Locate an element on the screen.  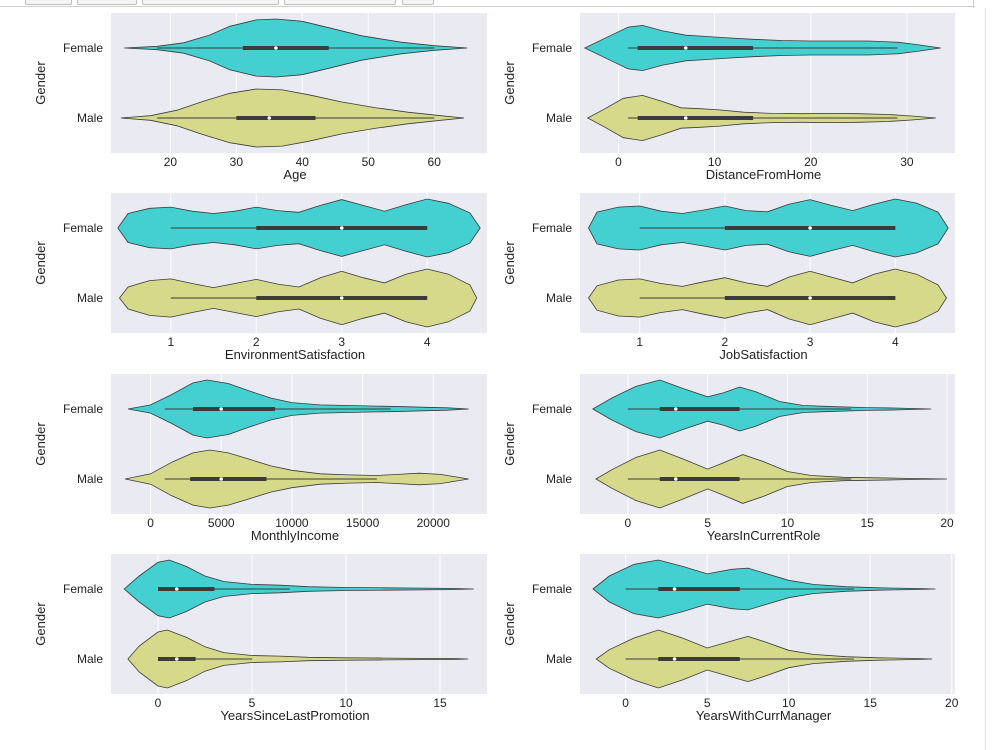
window-top-strip is located at coordinates (500, 4).